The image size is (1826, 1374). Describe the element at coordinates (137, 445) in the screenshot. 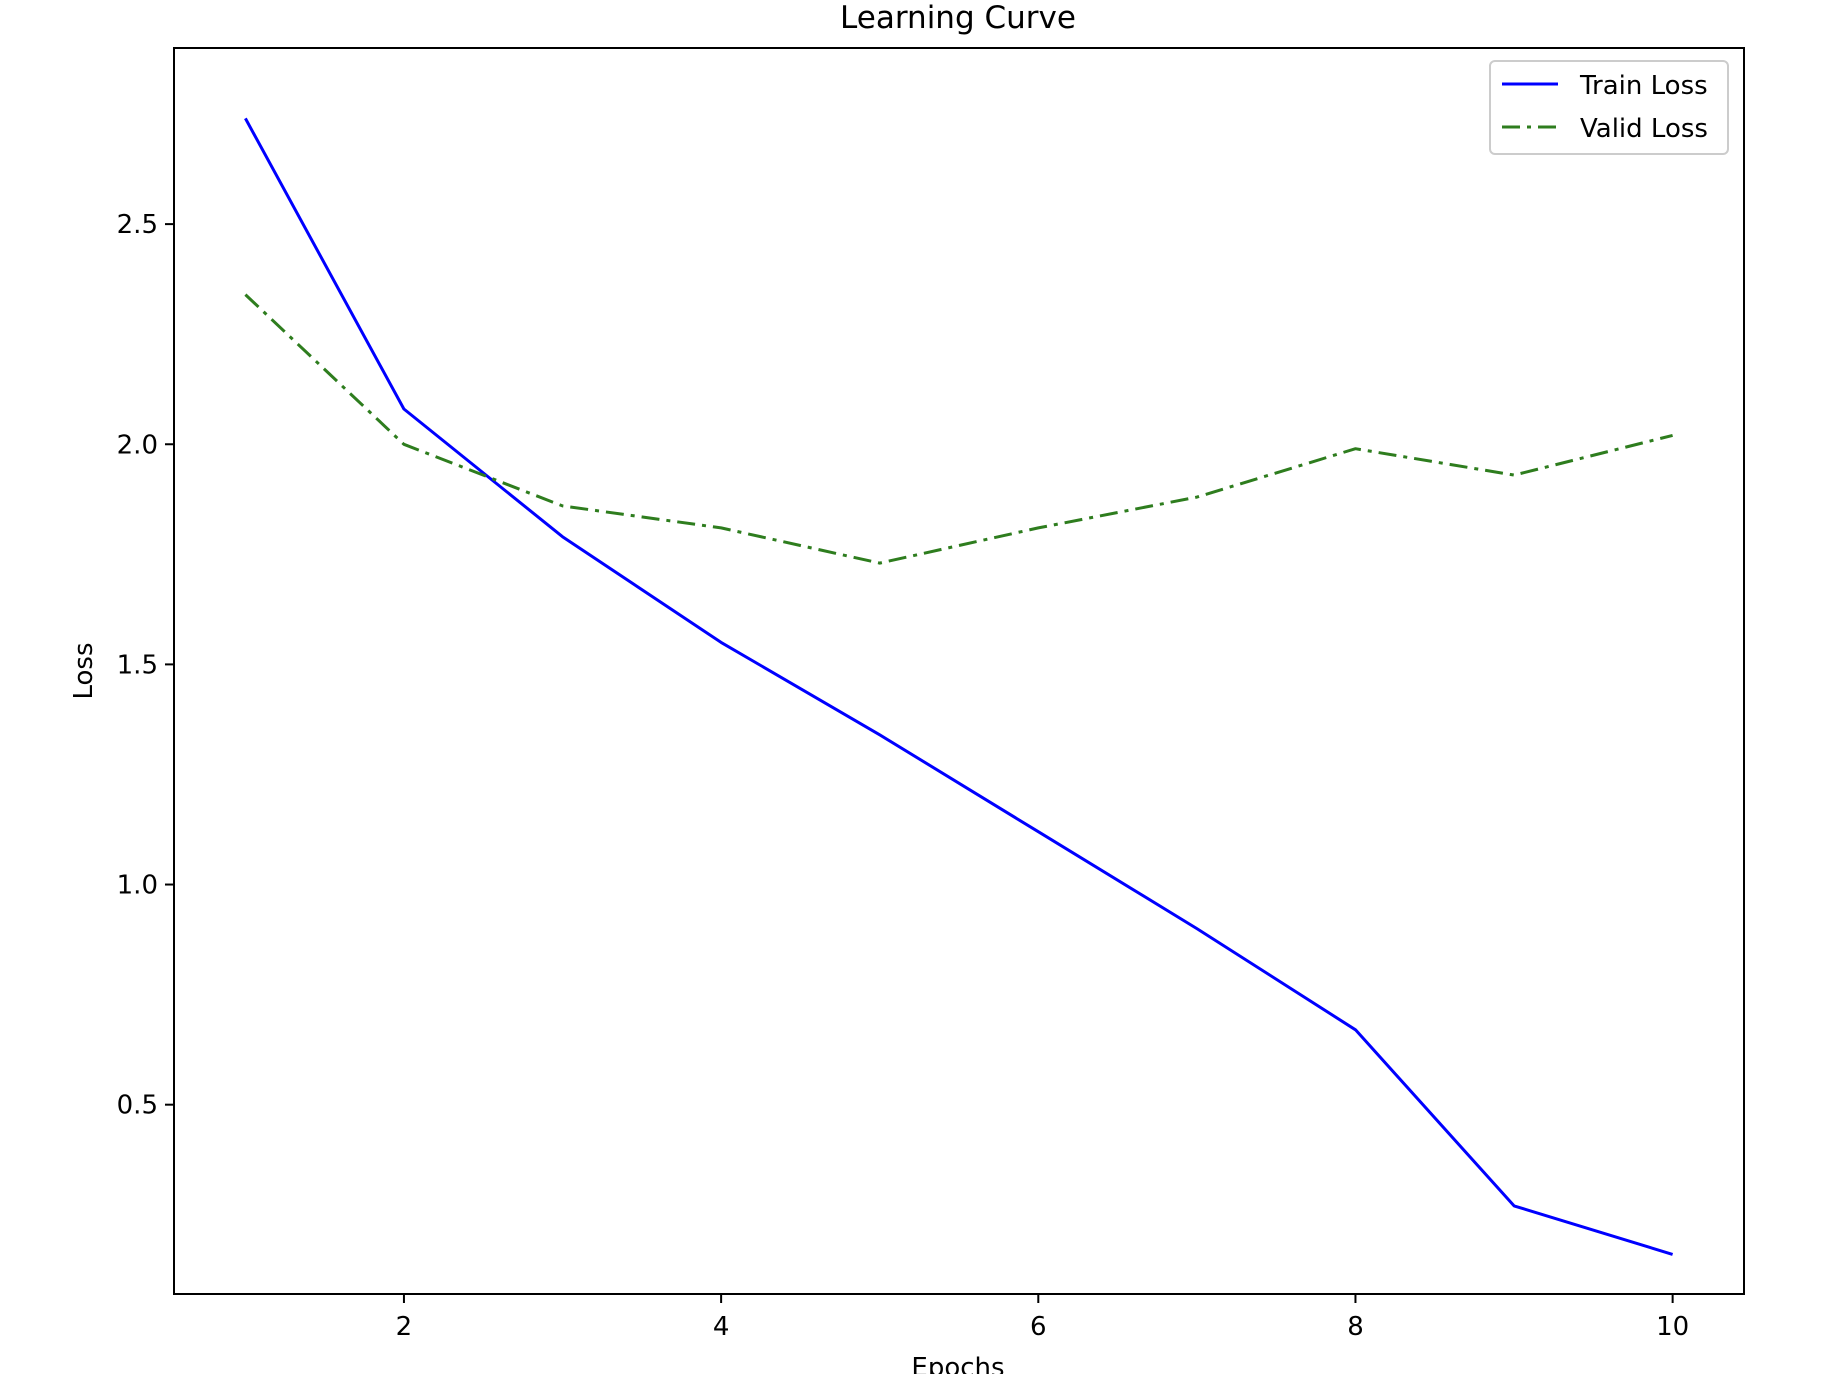

I see `y-tick-label: 2.0` at that location.